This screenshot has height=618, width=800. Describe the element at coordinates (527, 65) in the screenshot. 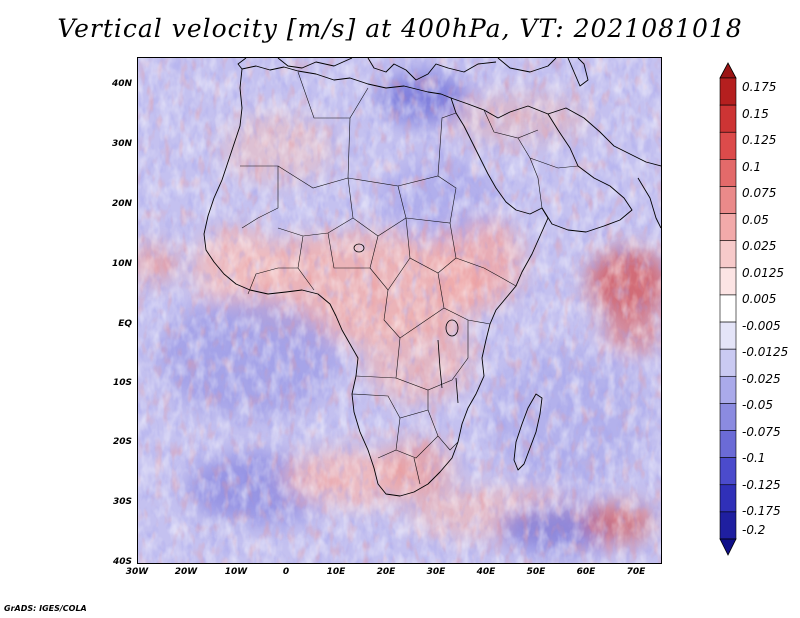

I see `black-sea-coast` at that location.